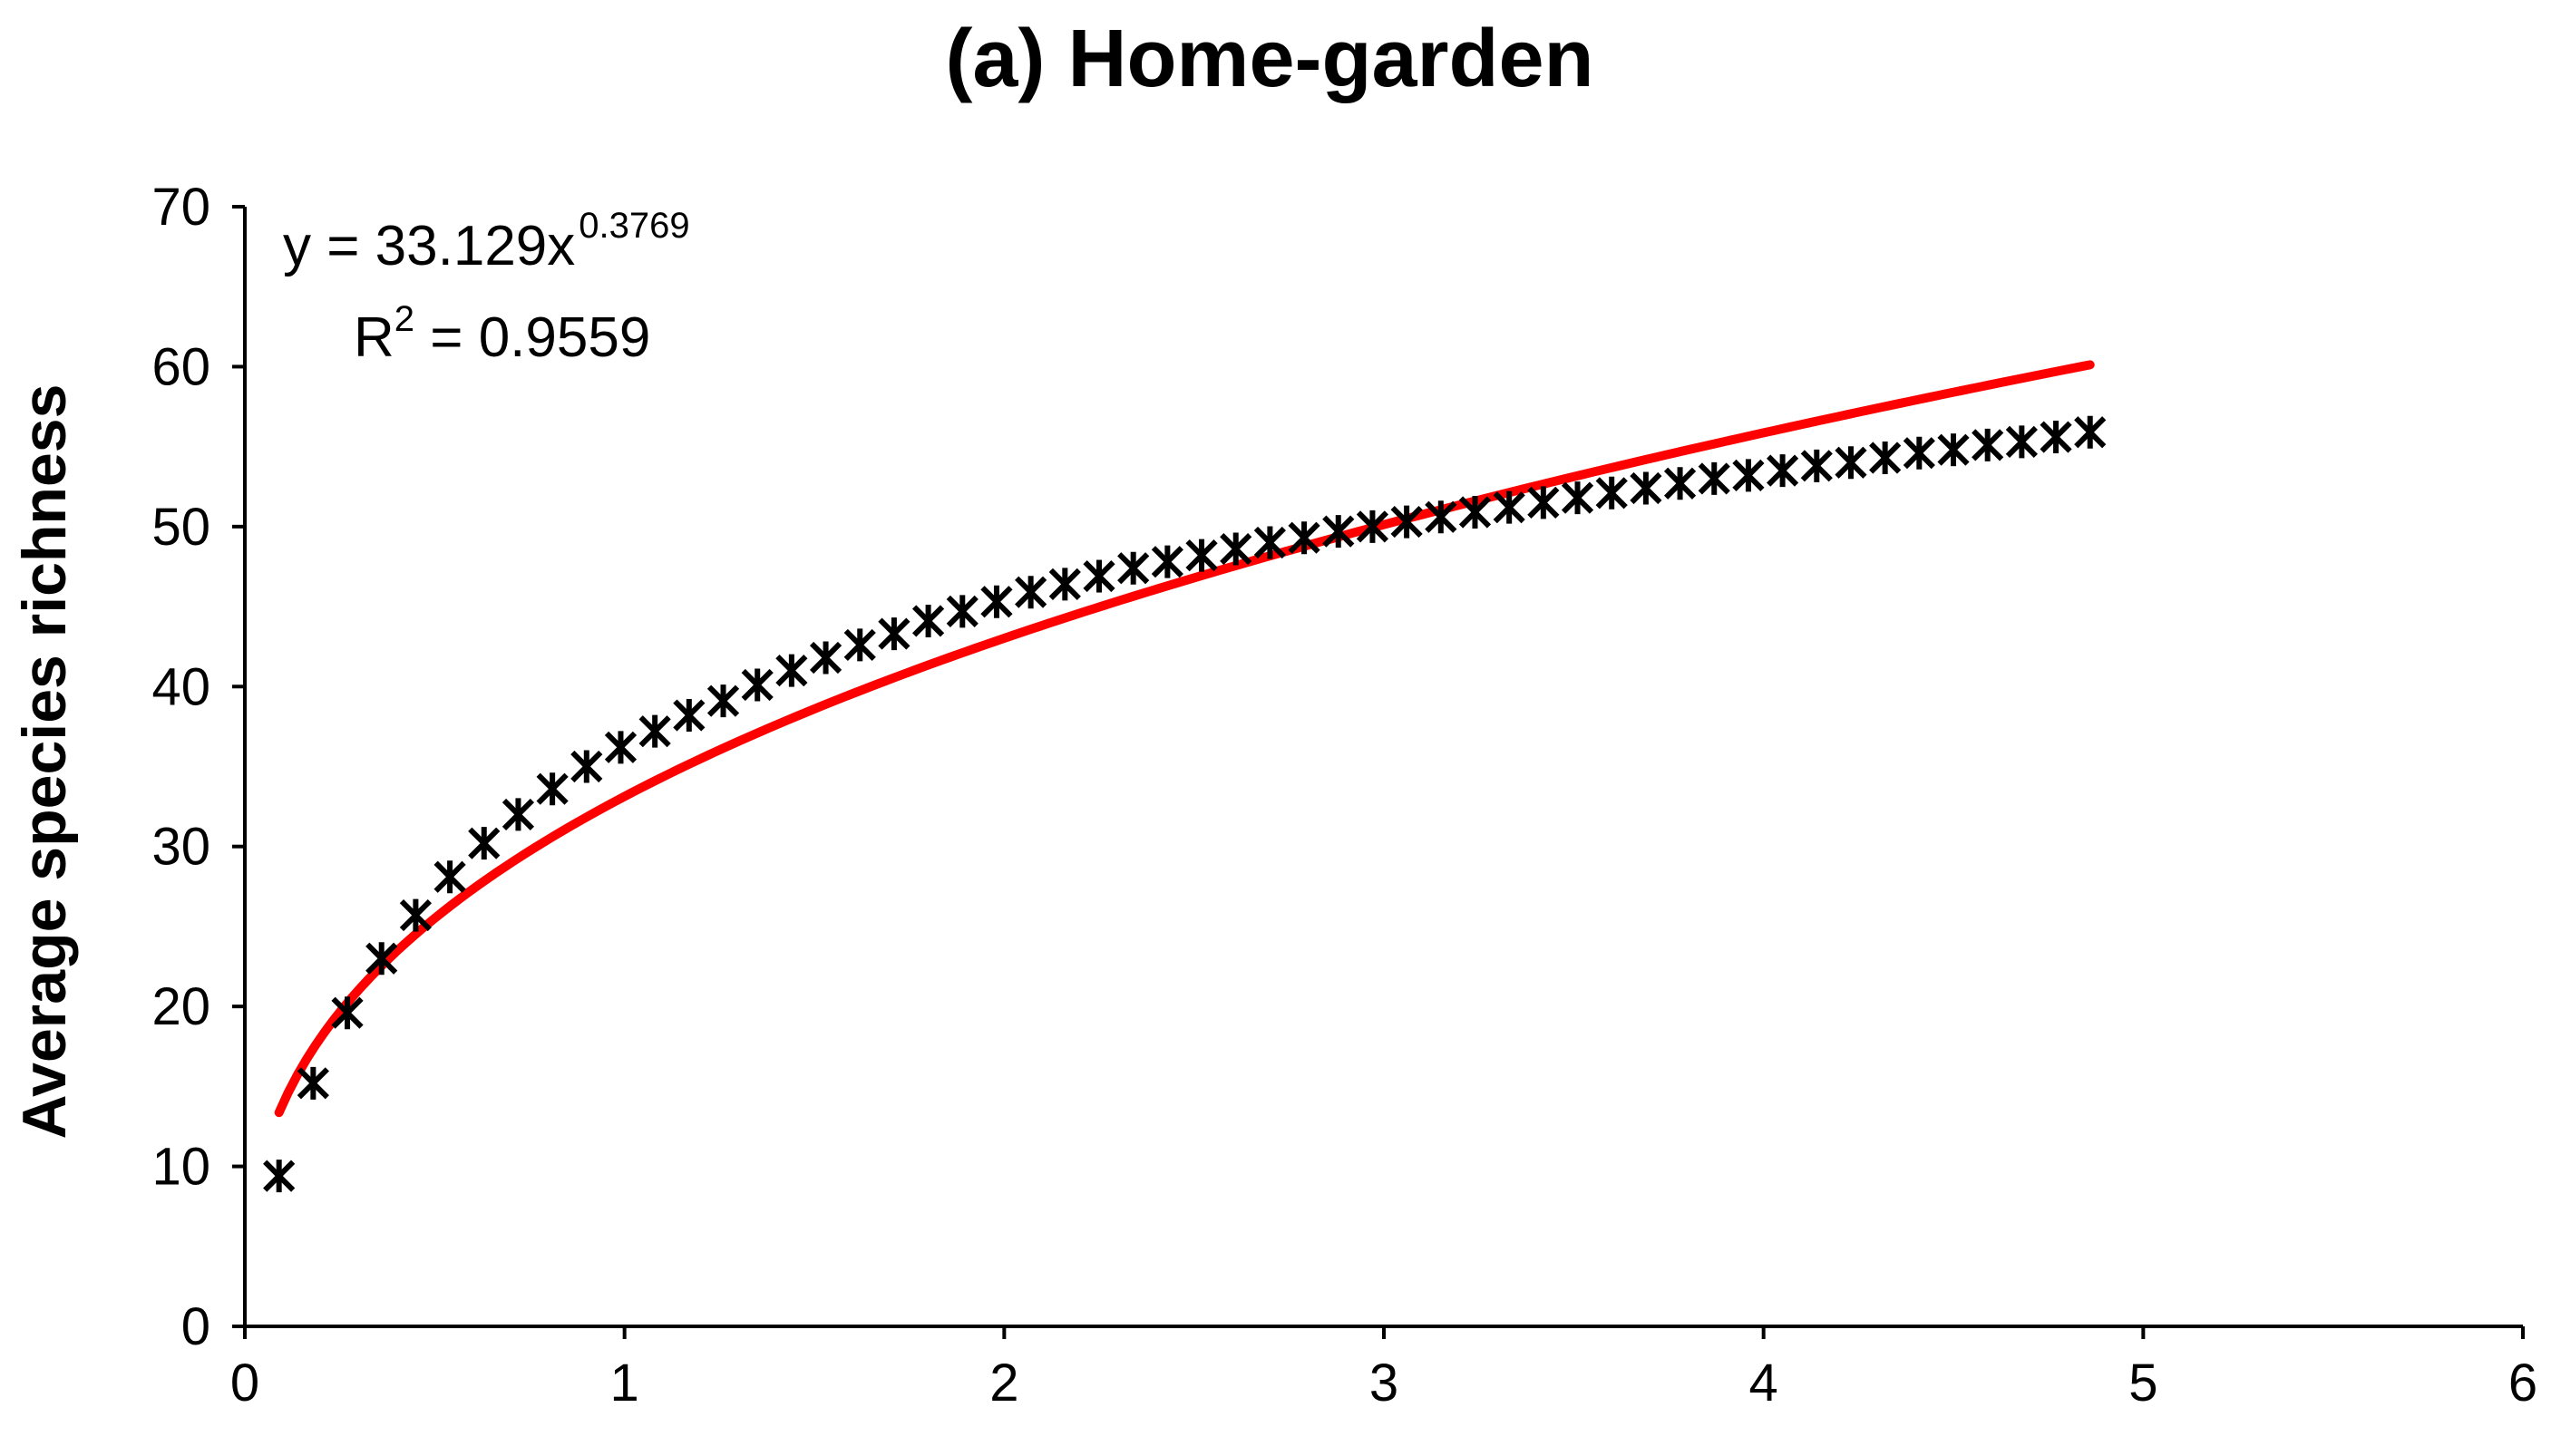 The image size is (2561, 1456). What do you see at coordinates (180, 1007) in the screenshot?
I see `y-tick-label: 20` at bounding box center [180, 1007].